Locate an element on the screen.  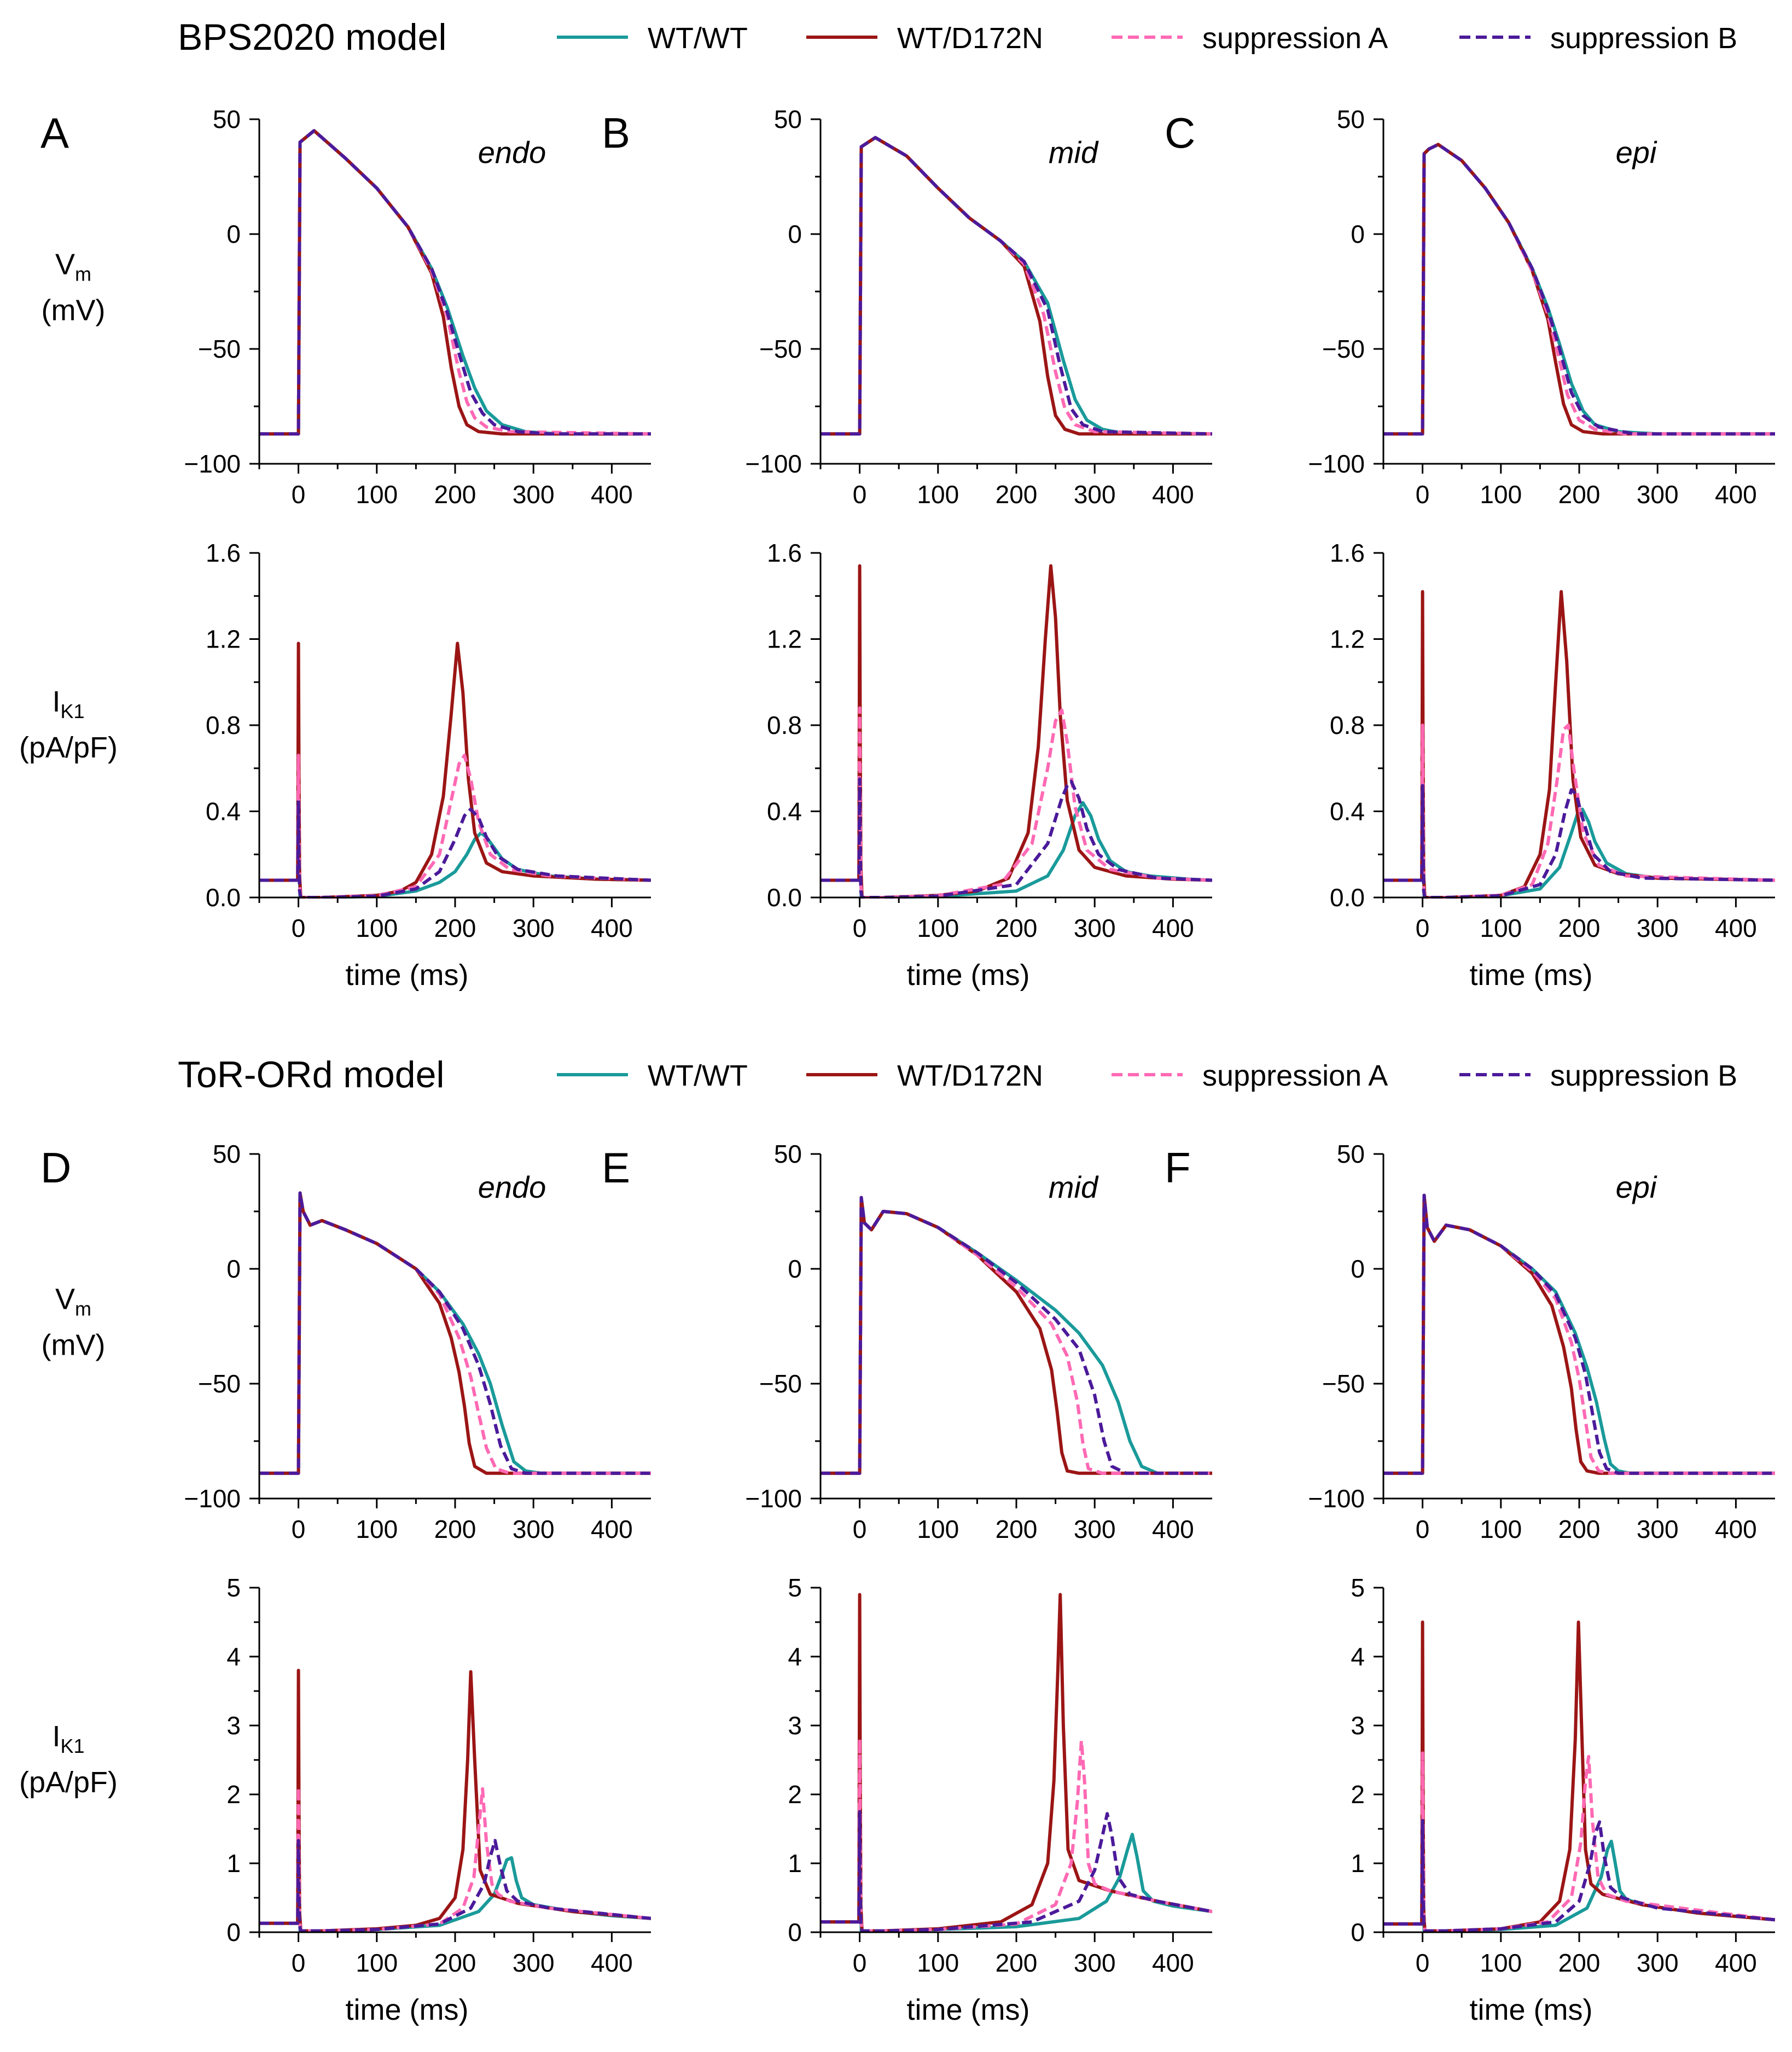
axes: 0 100 200 300 400 0.0 0.4 0.8 1.2 1.6 is located at coordinates (1553, 740).